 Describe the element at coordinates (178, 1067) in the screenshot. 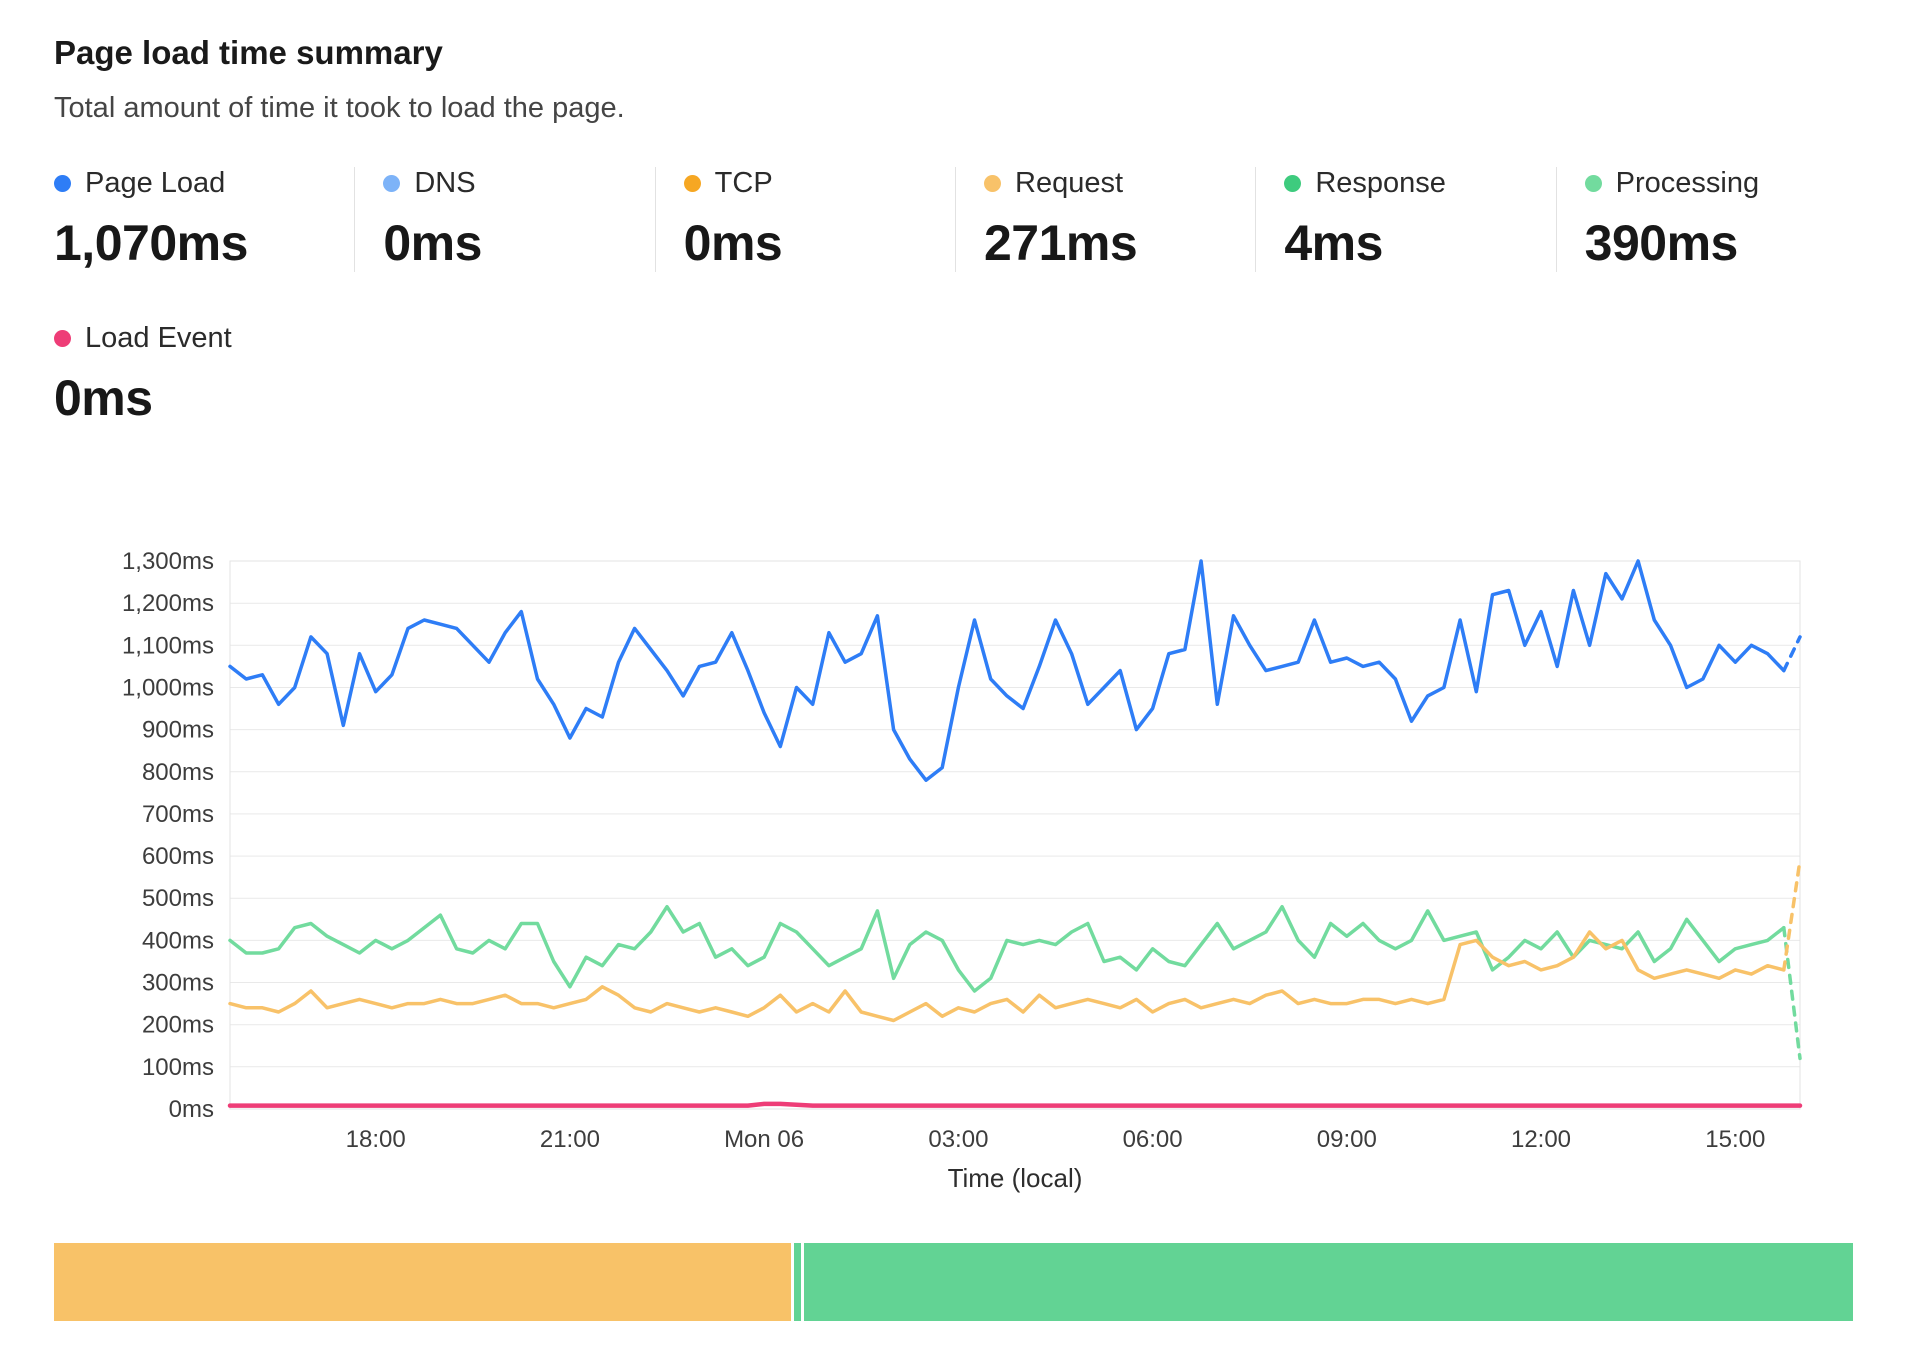

I see `svg-text: 100ms` at that location.